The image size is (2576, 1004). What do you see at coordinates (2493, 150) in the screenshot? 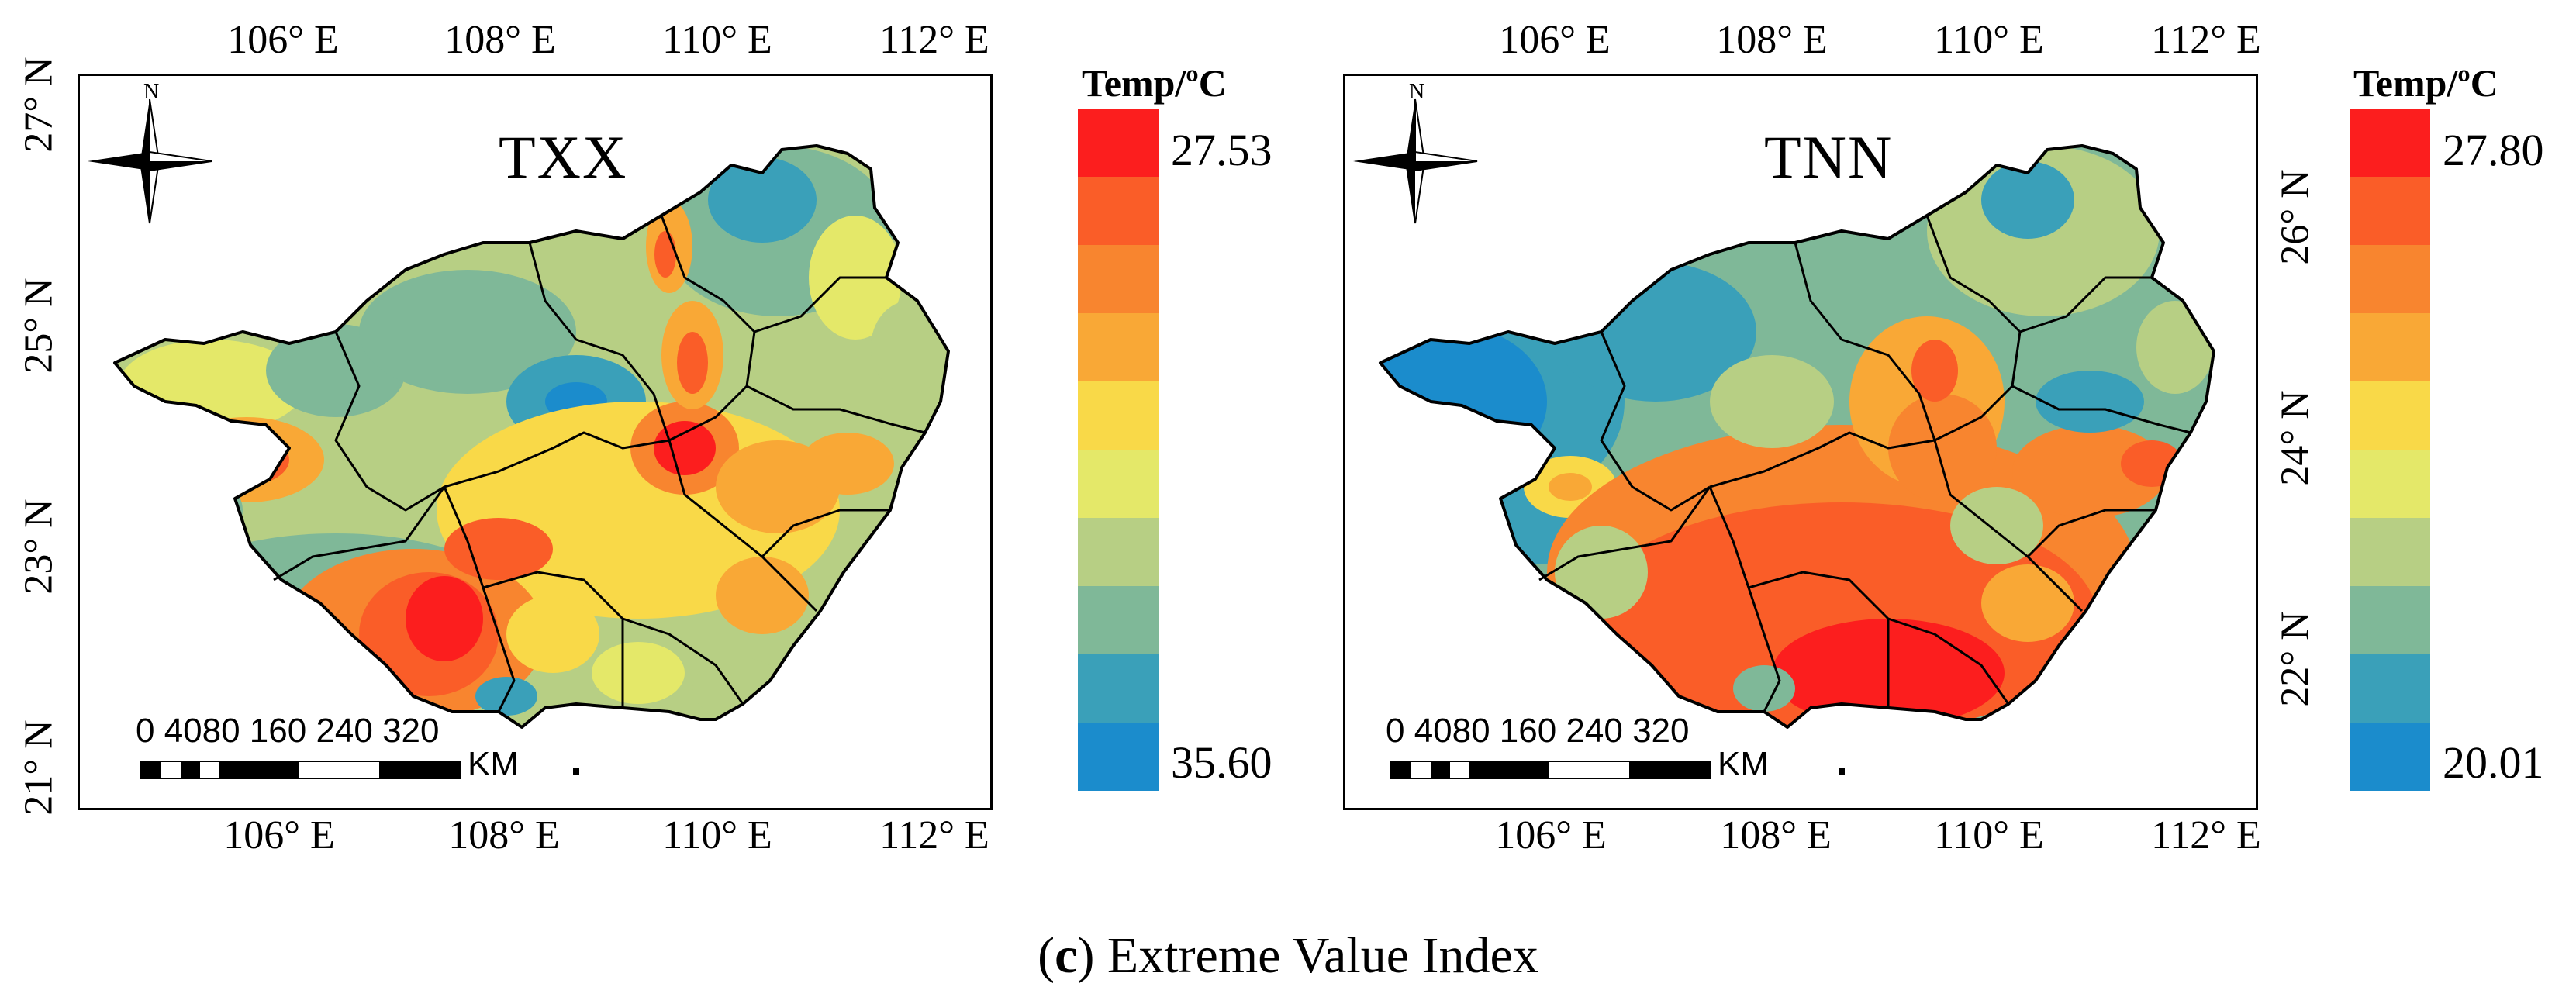
I see `legend-max-tnn: 27.80` at bounding box center [2493, 150].